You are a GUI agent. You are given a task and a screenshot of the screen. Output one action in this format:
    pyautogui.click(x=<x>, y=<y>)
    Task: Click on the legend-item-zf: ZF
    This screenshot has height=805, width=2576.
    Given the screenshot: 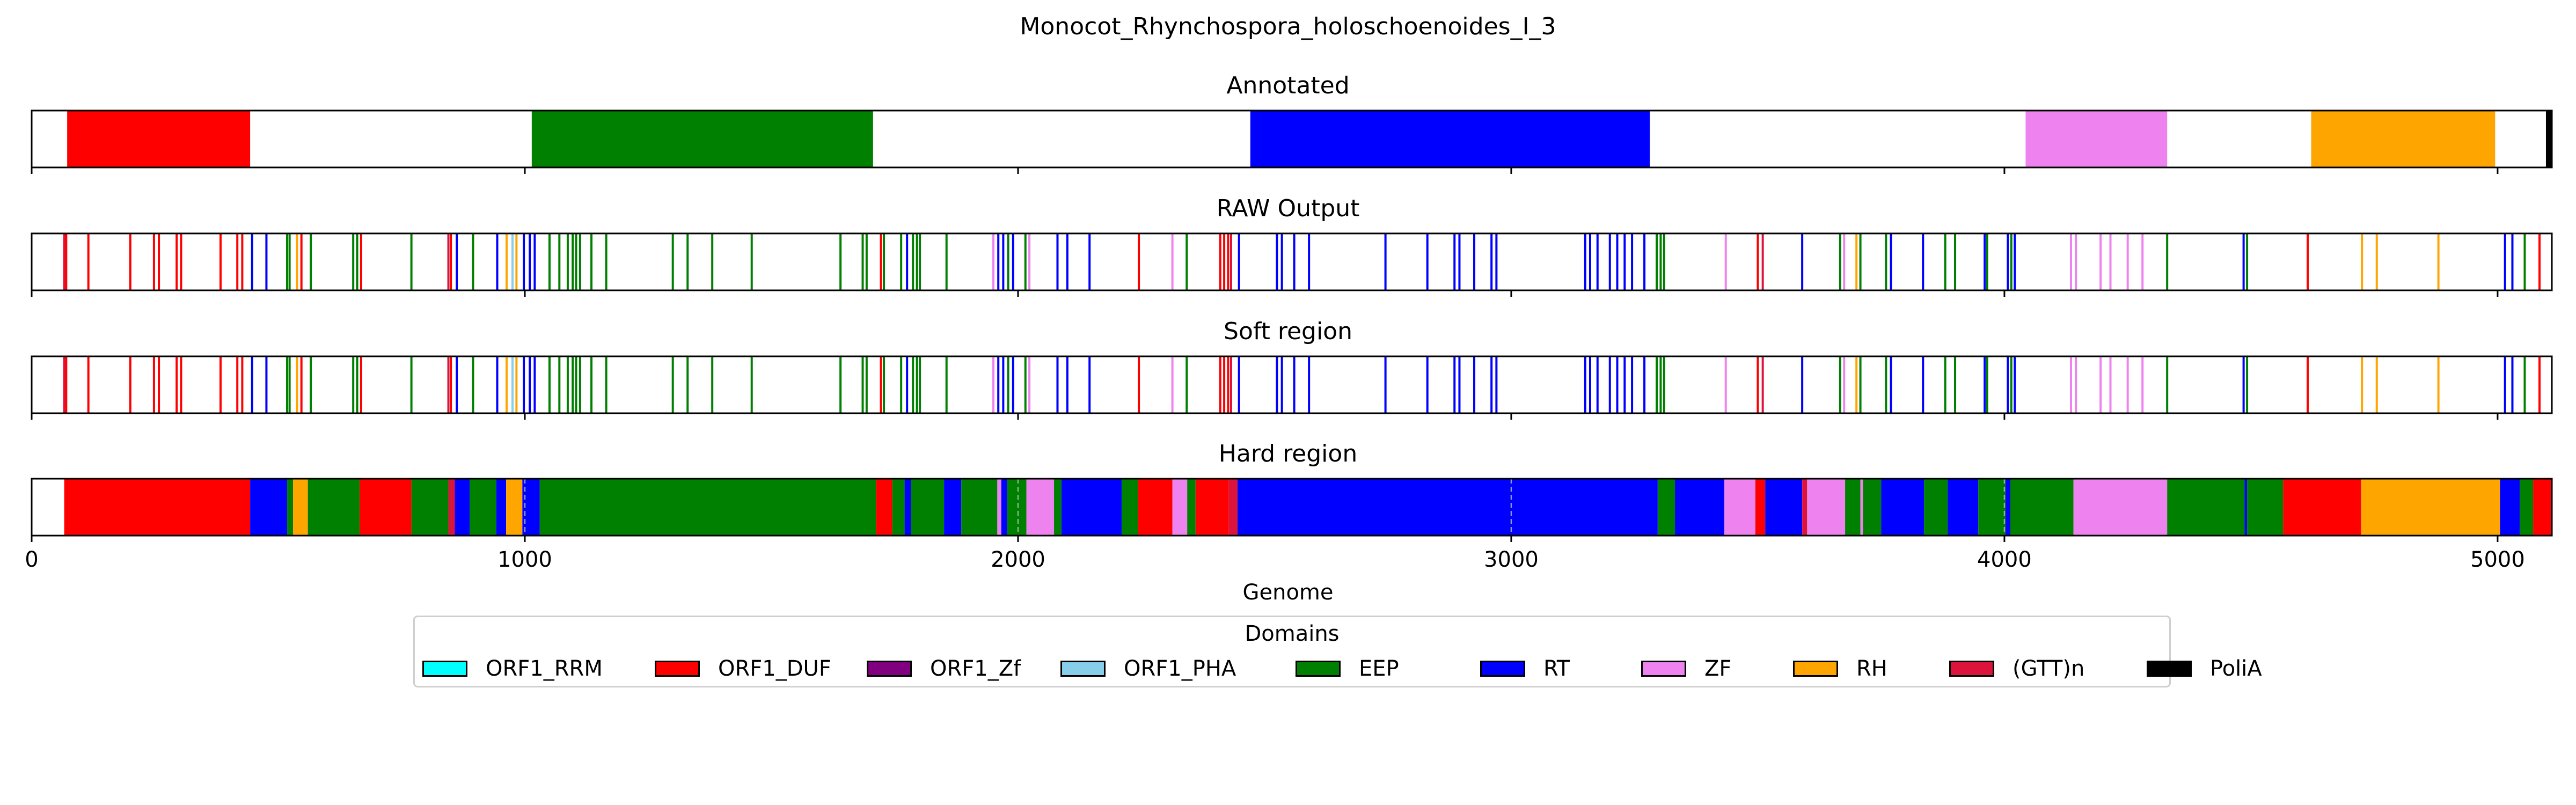 What is the action you would take?
    pyautogui.click(x=1686, y=669)
    